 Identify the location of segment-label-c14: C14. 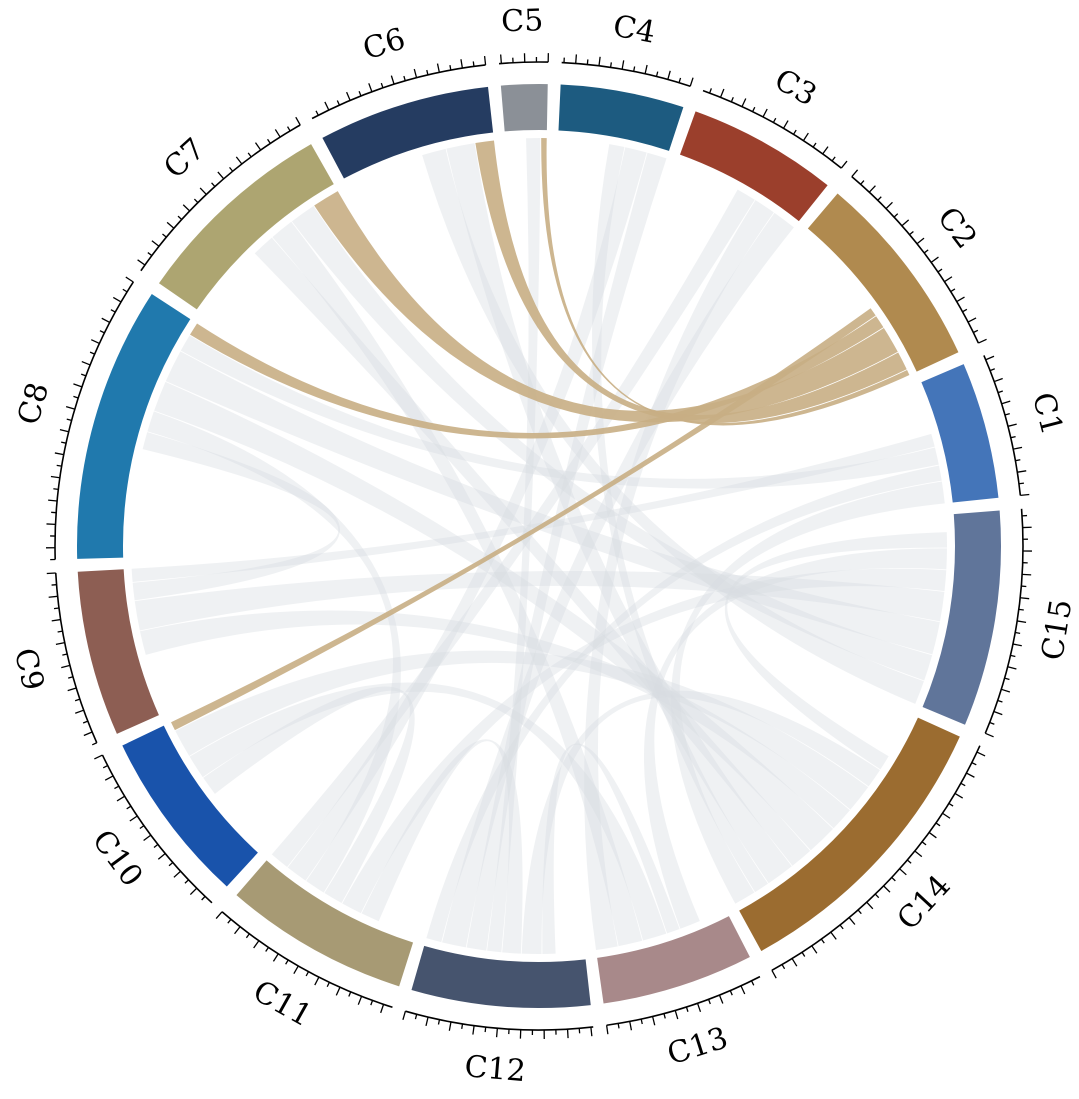
(924, 902).